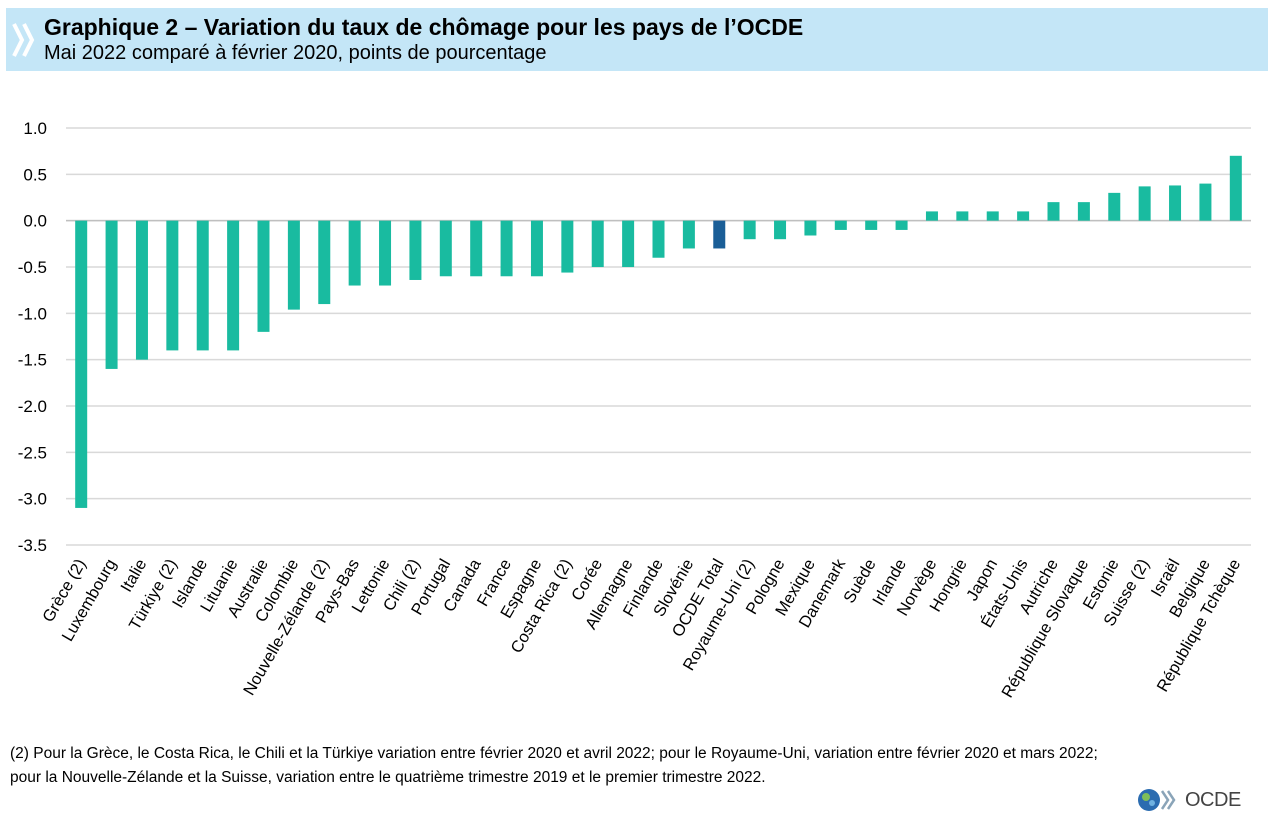  I want to click on oecd-logo: OCDE, so click(1189, 800).